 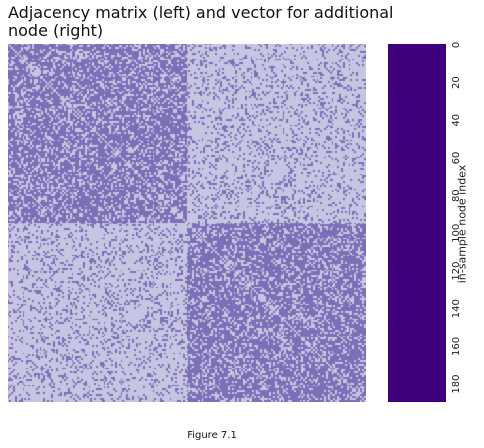 I want to click on y-tick-label: 160, so click(x=456, y=346).